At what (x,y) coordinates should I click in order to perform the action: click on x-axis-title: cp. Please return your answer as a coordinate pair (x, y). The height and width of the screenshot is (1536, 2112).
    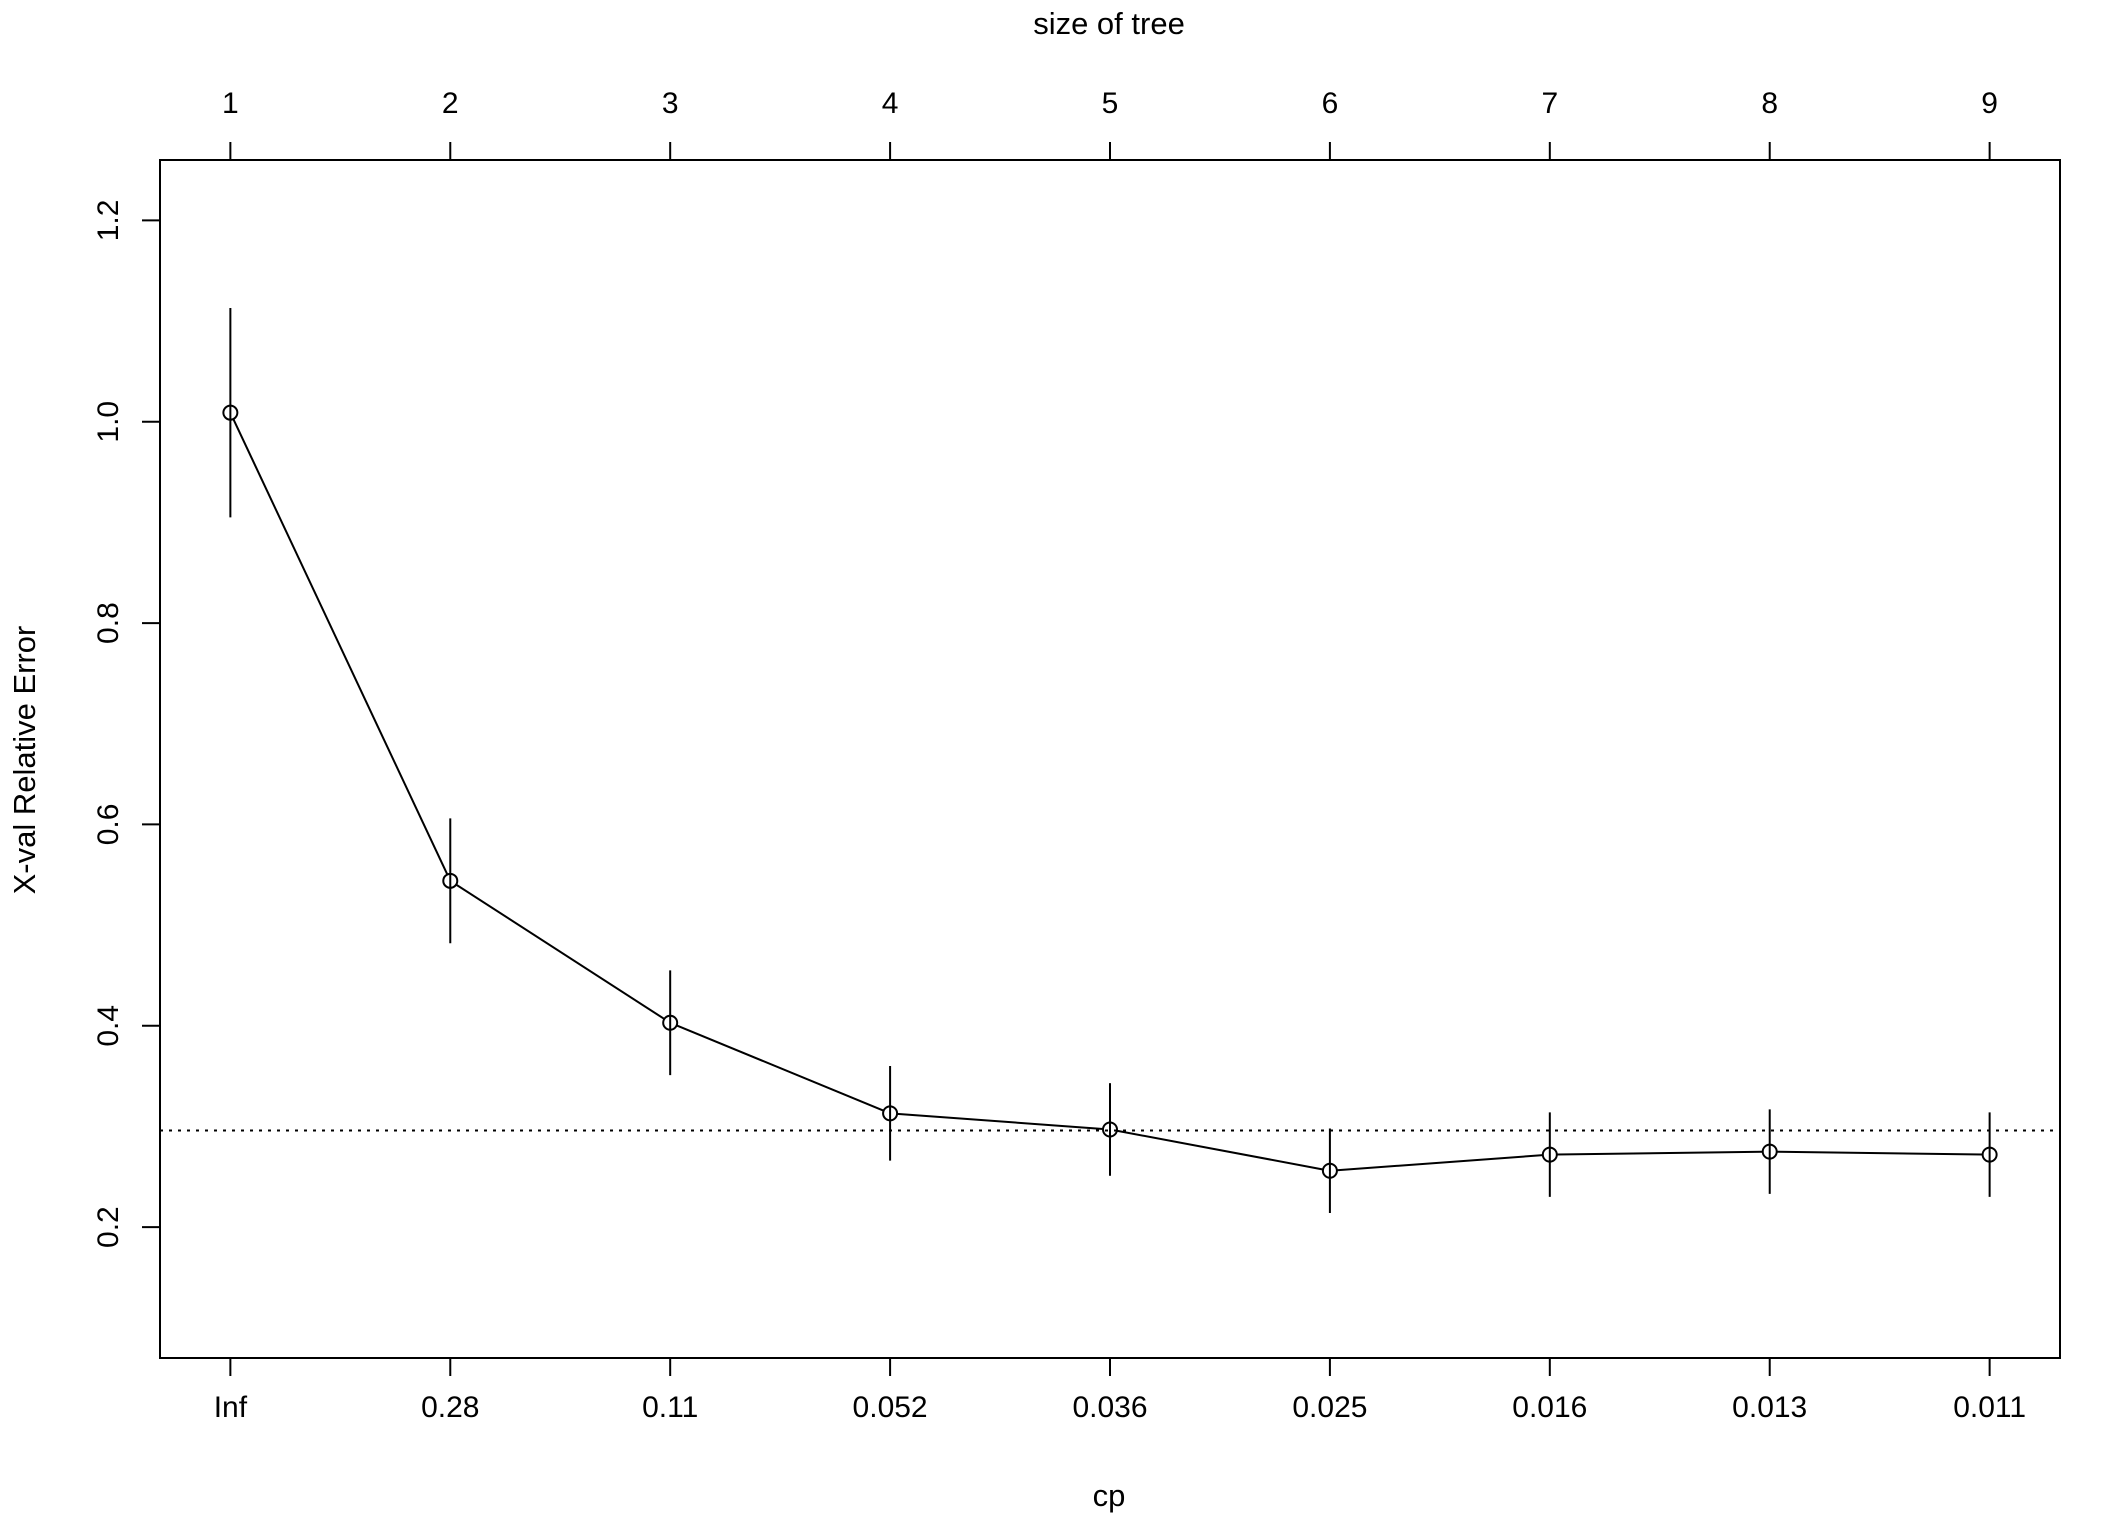
    Looking at the image, I should click on (1109, 1495).